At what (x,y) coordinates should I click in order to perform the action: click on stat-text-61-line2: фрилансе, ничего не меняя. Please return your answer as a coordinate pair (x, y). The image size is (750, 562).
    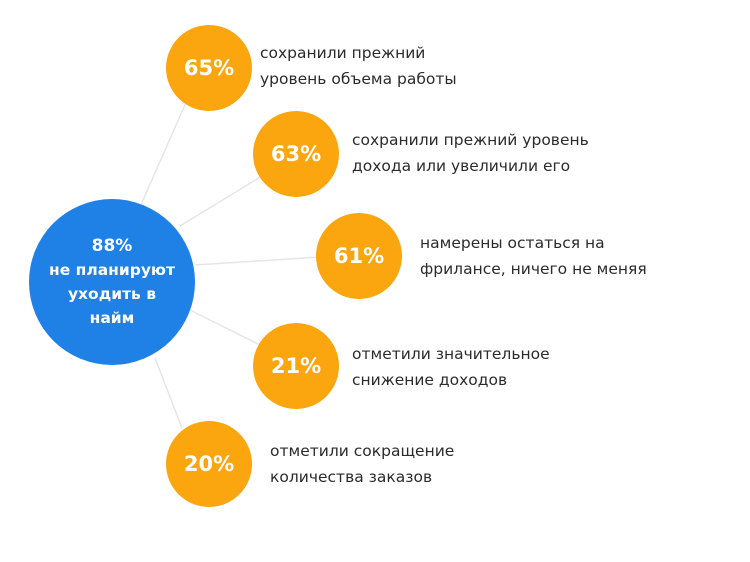
    Looking at the image, I should click on (533, 269).